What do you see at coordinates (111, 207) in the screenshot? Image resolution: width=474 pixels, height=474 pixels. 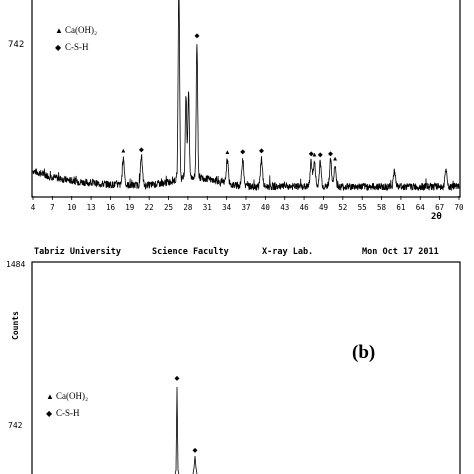 I see `x-tick-label: 16` at bounding box center [111, 207].